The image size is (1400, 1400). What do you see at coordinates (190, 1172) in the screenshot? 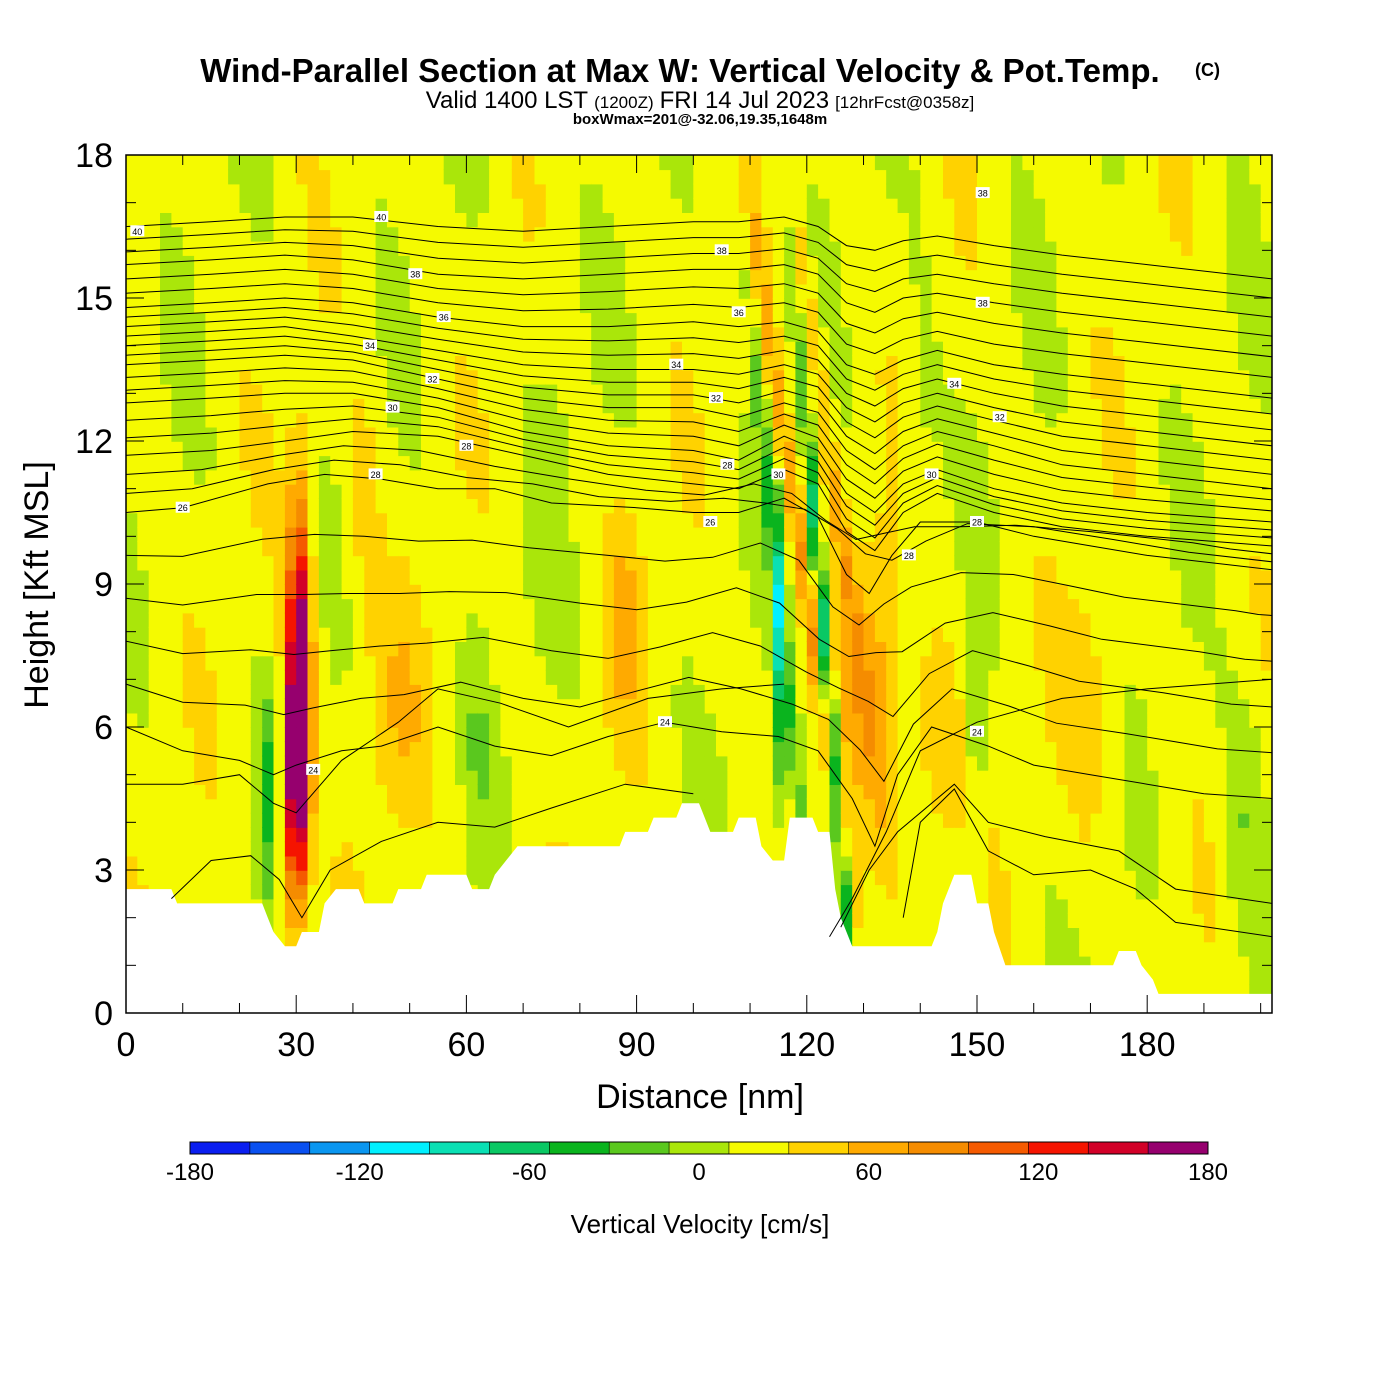
I see `colorbar-tick-label: -180` at bounding box center [190, 1172].